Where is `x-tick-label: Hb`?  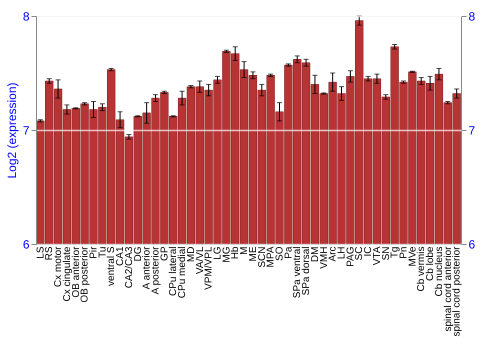 x-tick-label: Hb is located at coordinates (236, 253).